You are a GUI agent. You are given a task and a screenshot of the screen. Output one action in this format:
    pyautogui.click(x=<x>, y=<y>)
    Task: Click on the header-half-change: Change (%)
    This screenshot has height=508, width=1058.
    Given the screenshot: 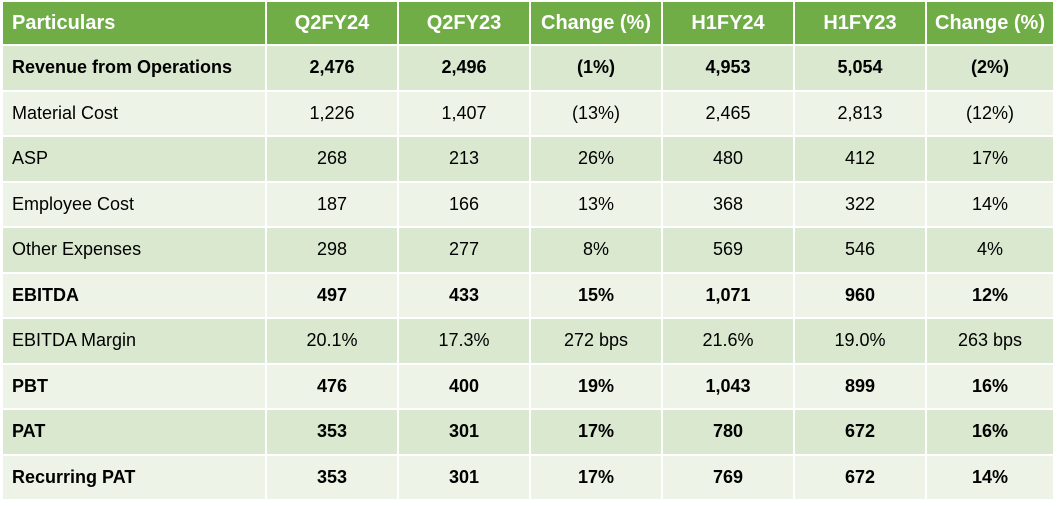 What is the action you would take?
    pyautogui.click(x=990, y=23)
    